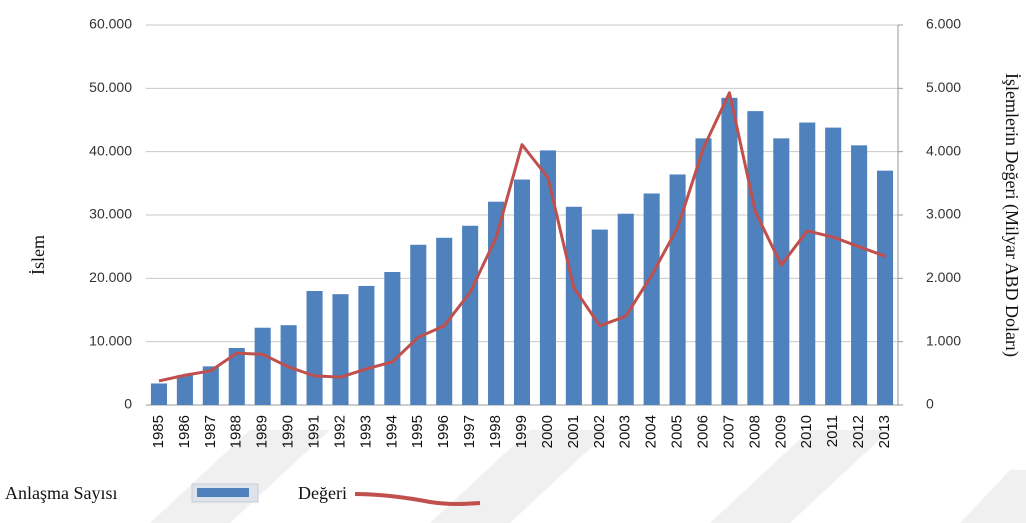 The height and width of the screenshot is (523, 1026). What do you see at coordinates (110, 87) in the screenshot?
I see `y-tick-label: 50.000` at bounding box center [110, 87].